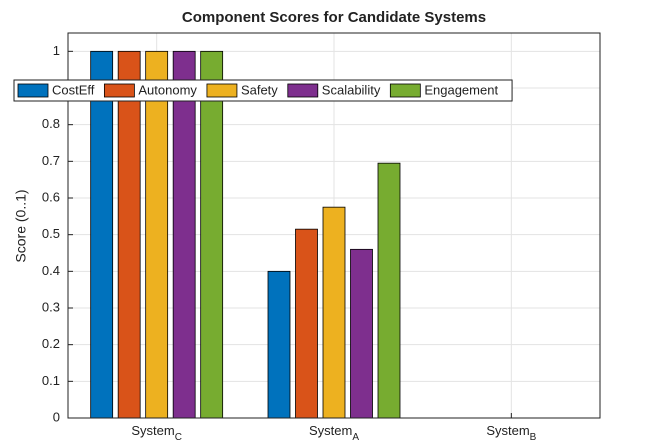  I want to click on x-tick-label-sub: C, so click(178, 437).